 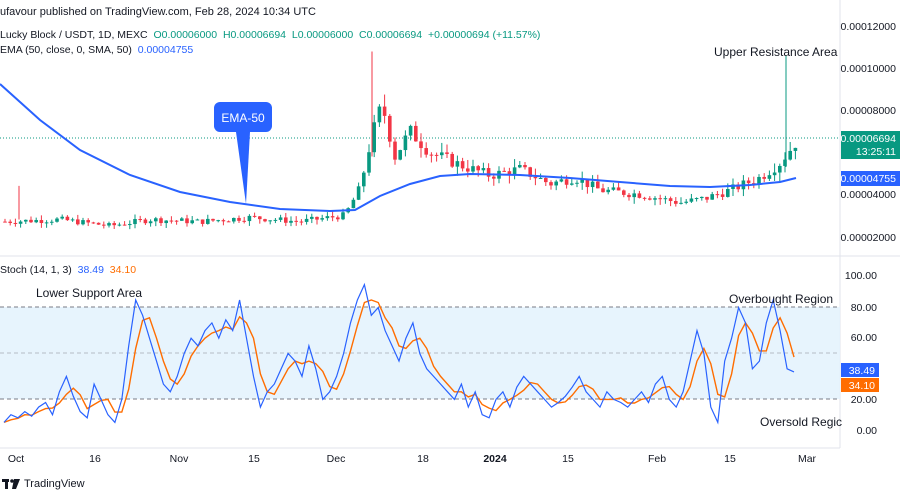 I want to click on time-tick: Mar, so click(x=807, y=459).